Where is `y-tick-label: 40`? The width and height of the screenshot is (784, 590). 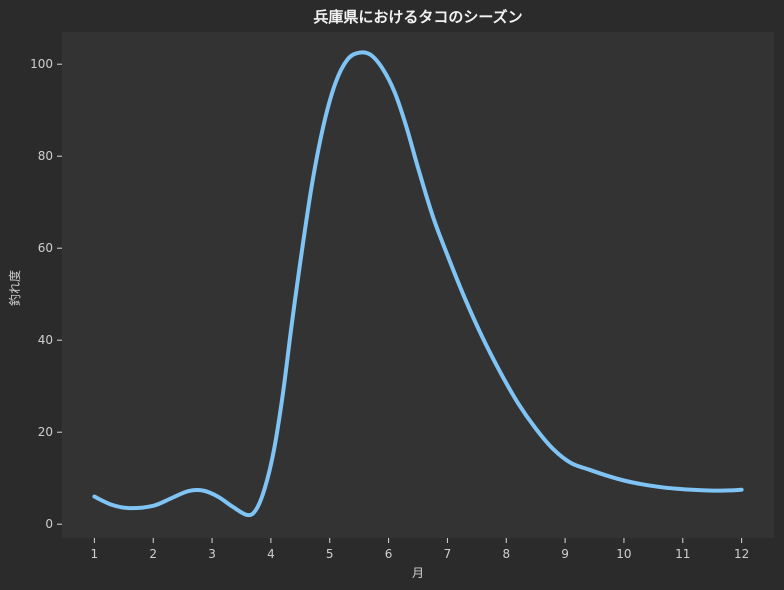 y-tick-label: 40 is located at coordinates (45, 340).